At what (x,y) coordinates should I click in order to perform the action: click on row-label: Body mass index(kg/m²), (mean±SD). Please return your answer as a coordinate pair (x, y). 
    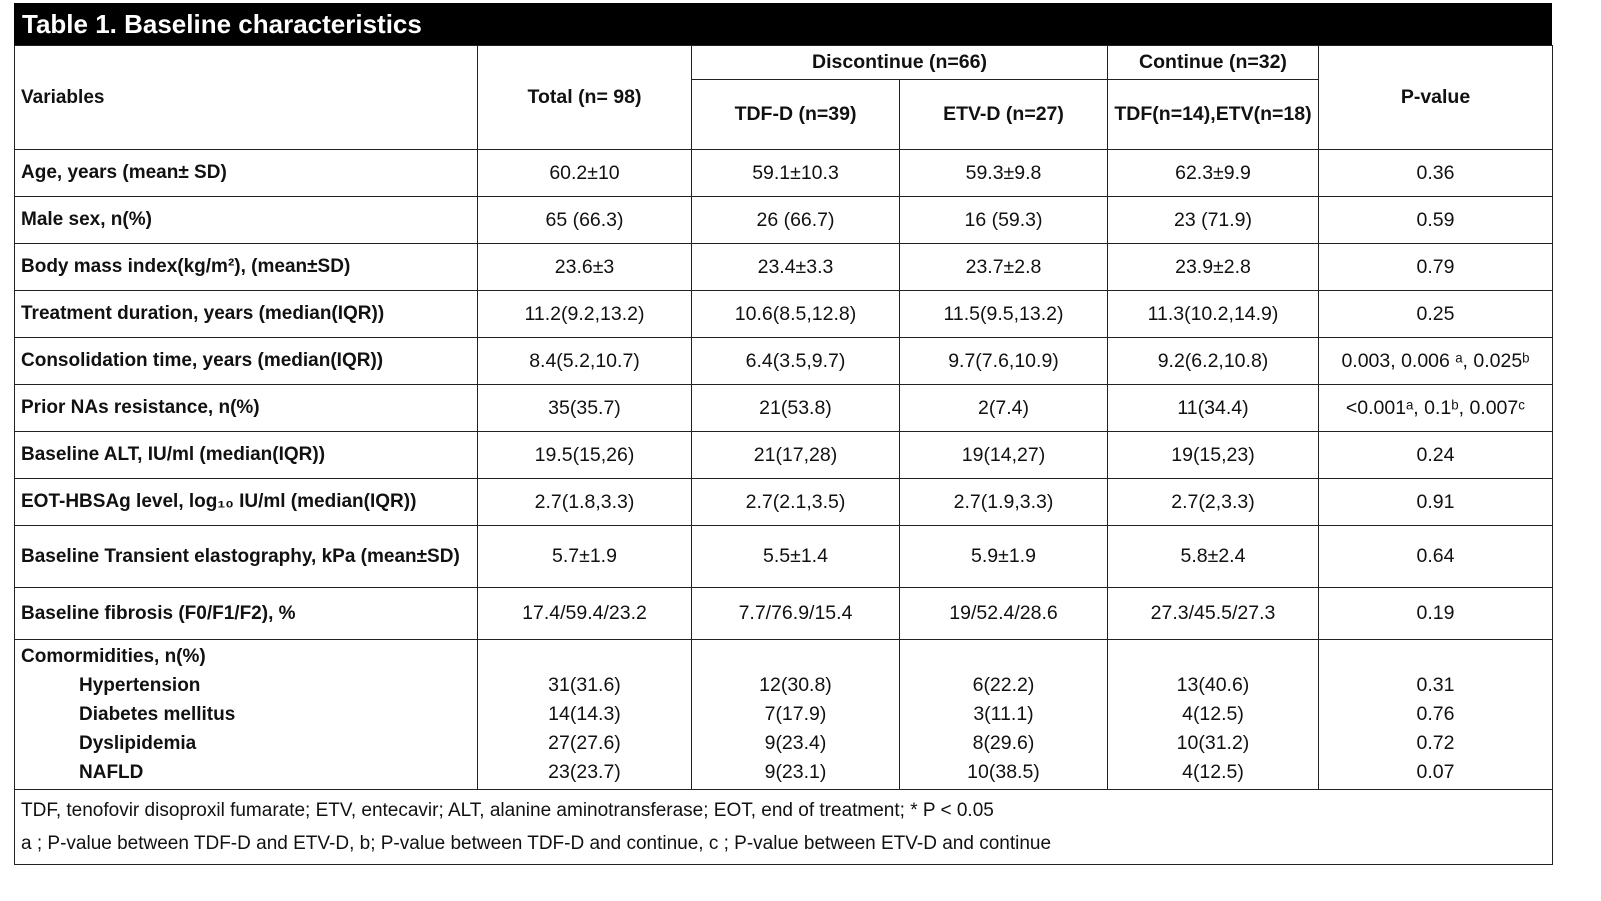
    Looking at the image, I should click on (246, 267).